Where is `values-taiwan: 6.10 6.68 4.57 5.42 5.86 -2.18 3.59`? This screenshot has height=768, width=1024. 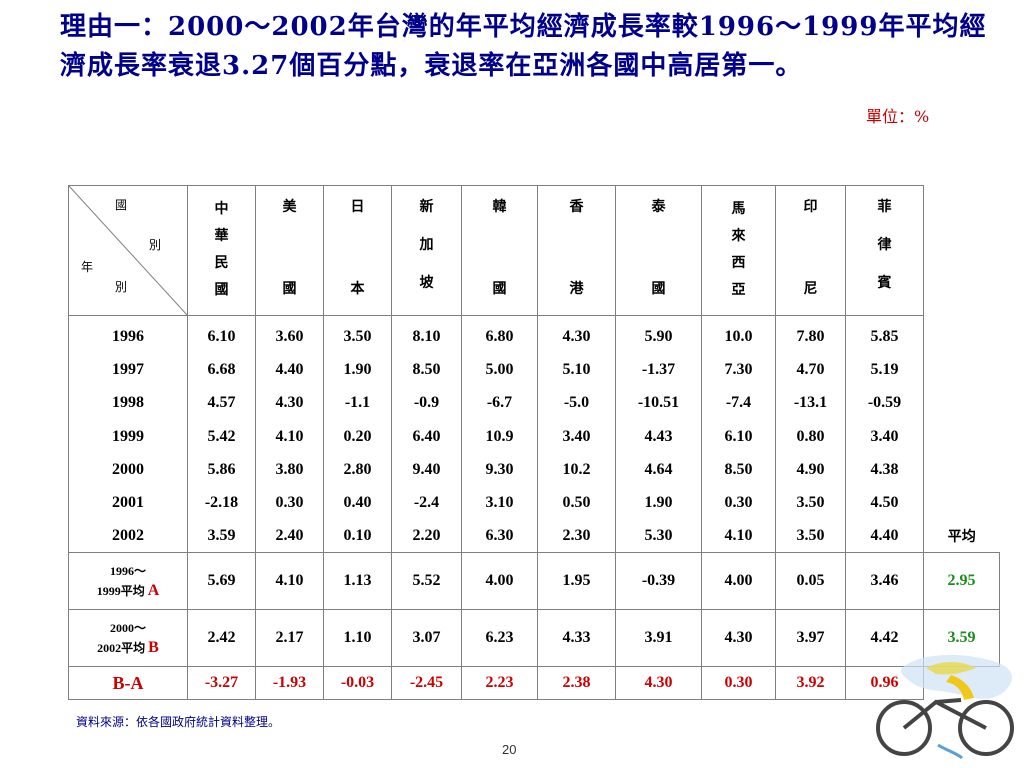 values-taiwan: 6.10 6.68 4.57 5.42 5.86 -2.18 3.59 is located at coordinates (221, 434).